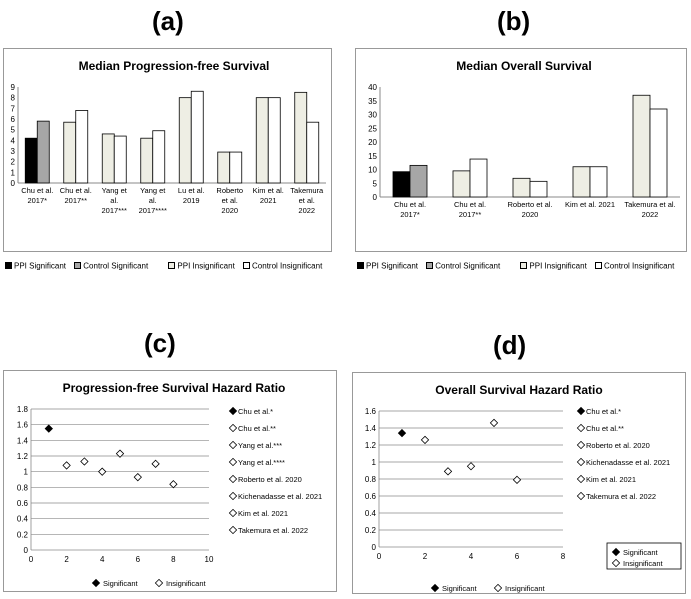 This screenshot has height=599, width=691. Describe the element at coordinates (23, 409) in the screenshot. I see `y-tick-label: 1.8` at that location.